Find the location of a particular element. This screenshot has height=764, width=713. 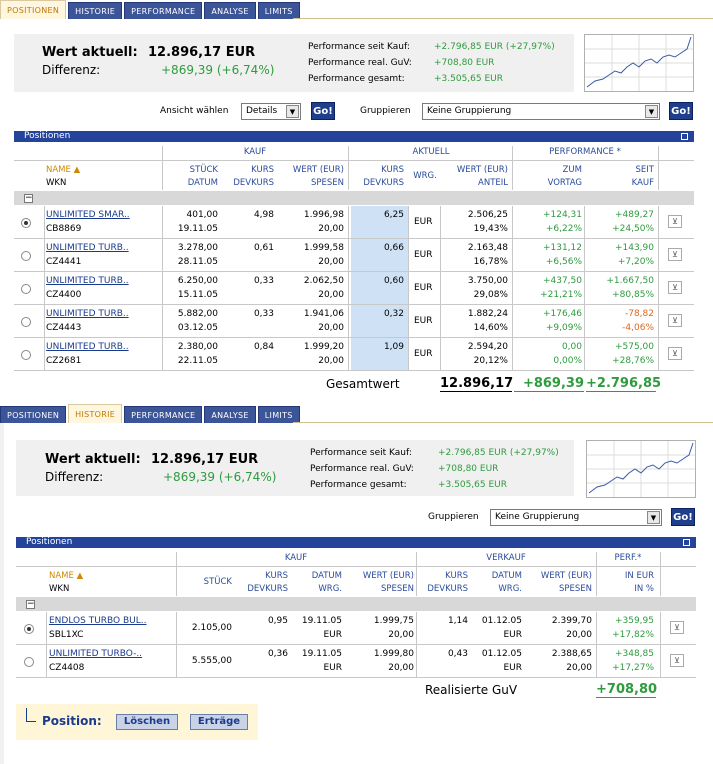

col-devkurs: DEVKURS is located at coordinates (253, 183).